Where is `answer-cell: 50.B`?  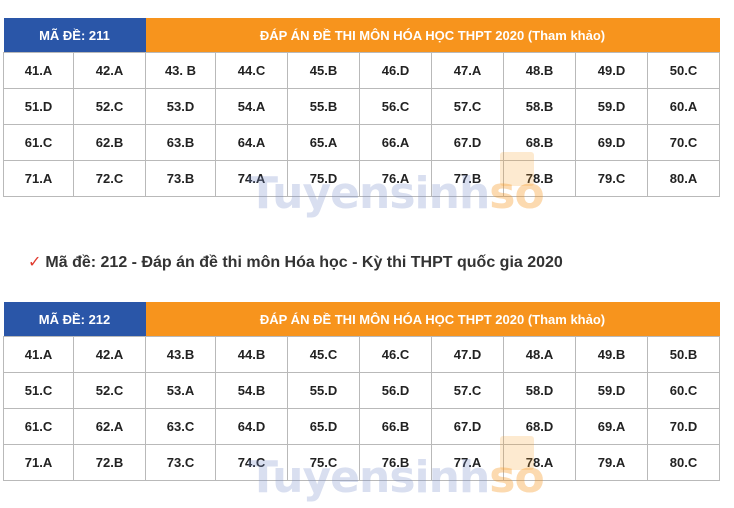
answer-cell: 50.B is located at coordinates (683, 354).